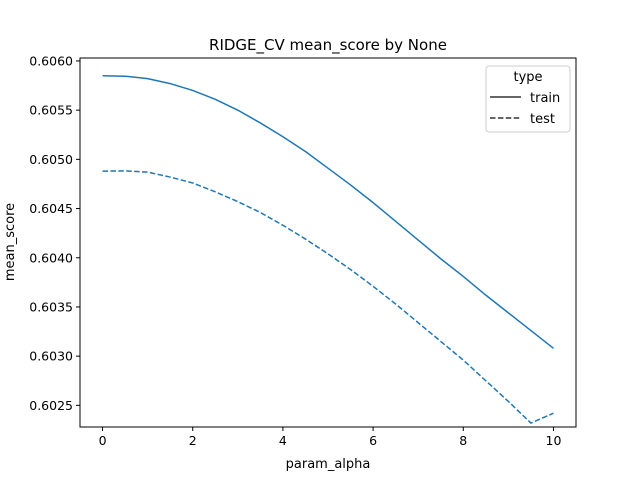 The image size is (640, 480). What do you see at coordinates (51, 208) in the screenshot?
I see `y-tick-label-4: 0.6045` at bounding box center [51, 208].